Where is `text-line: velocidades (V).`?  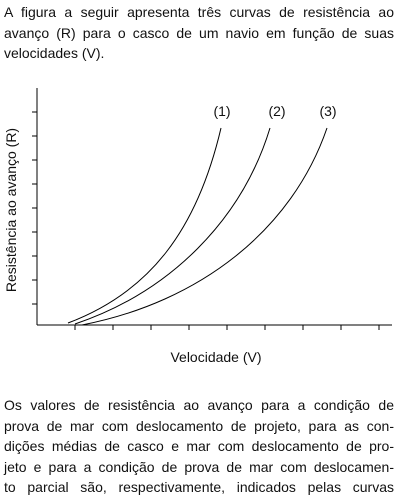
text-line: velocidades (V). is located at coordinates (54, 53).